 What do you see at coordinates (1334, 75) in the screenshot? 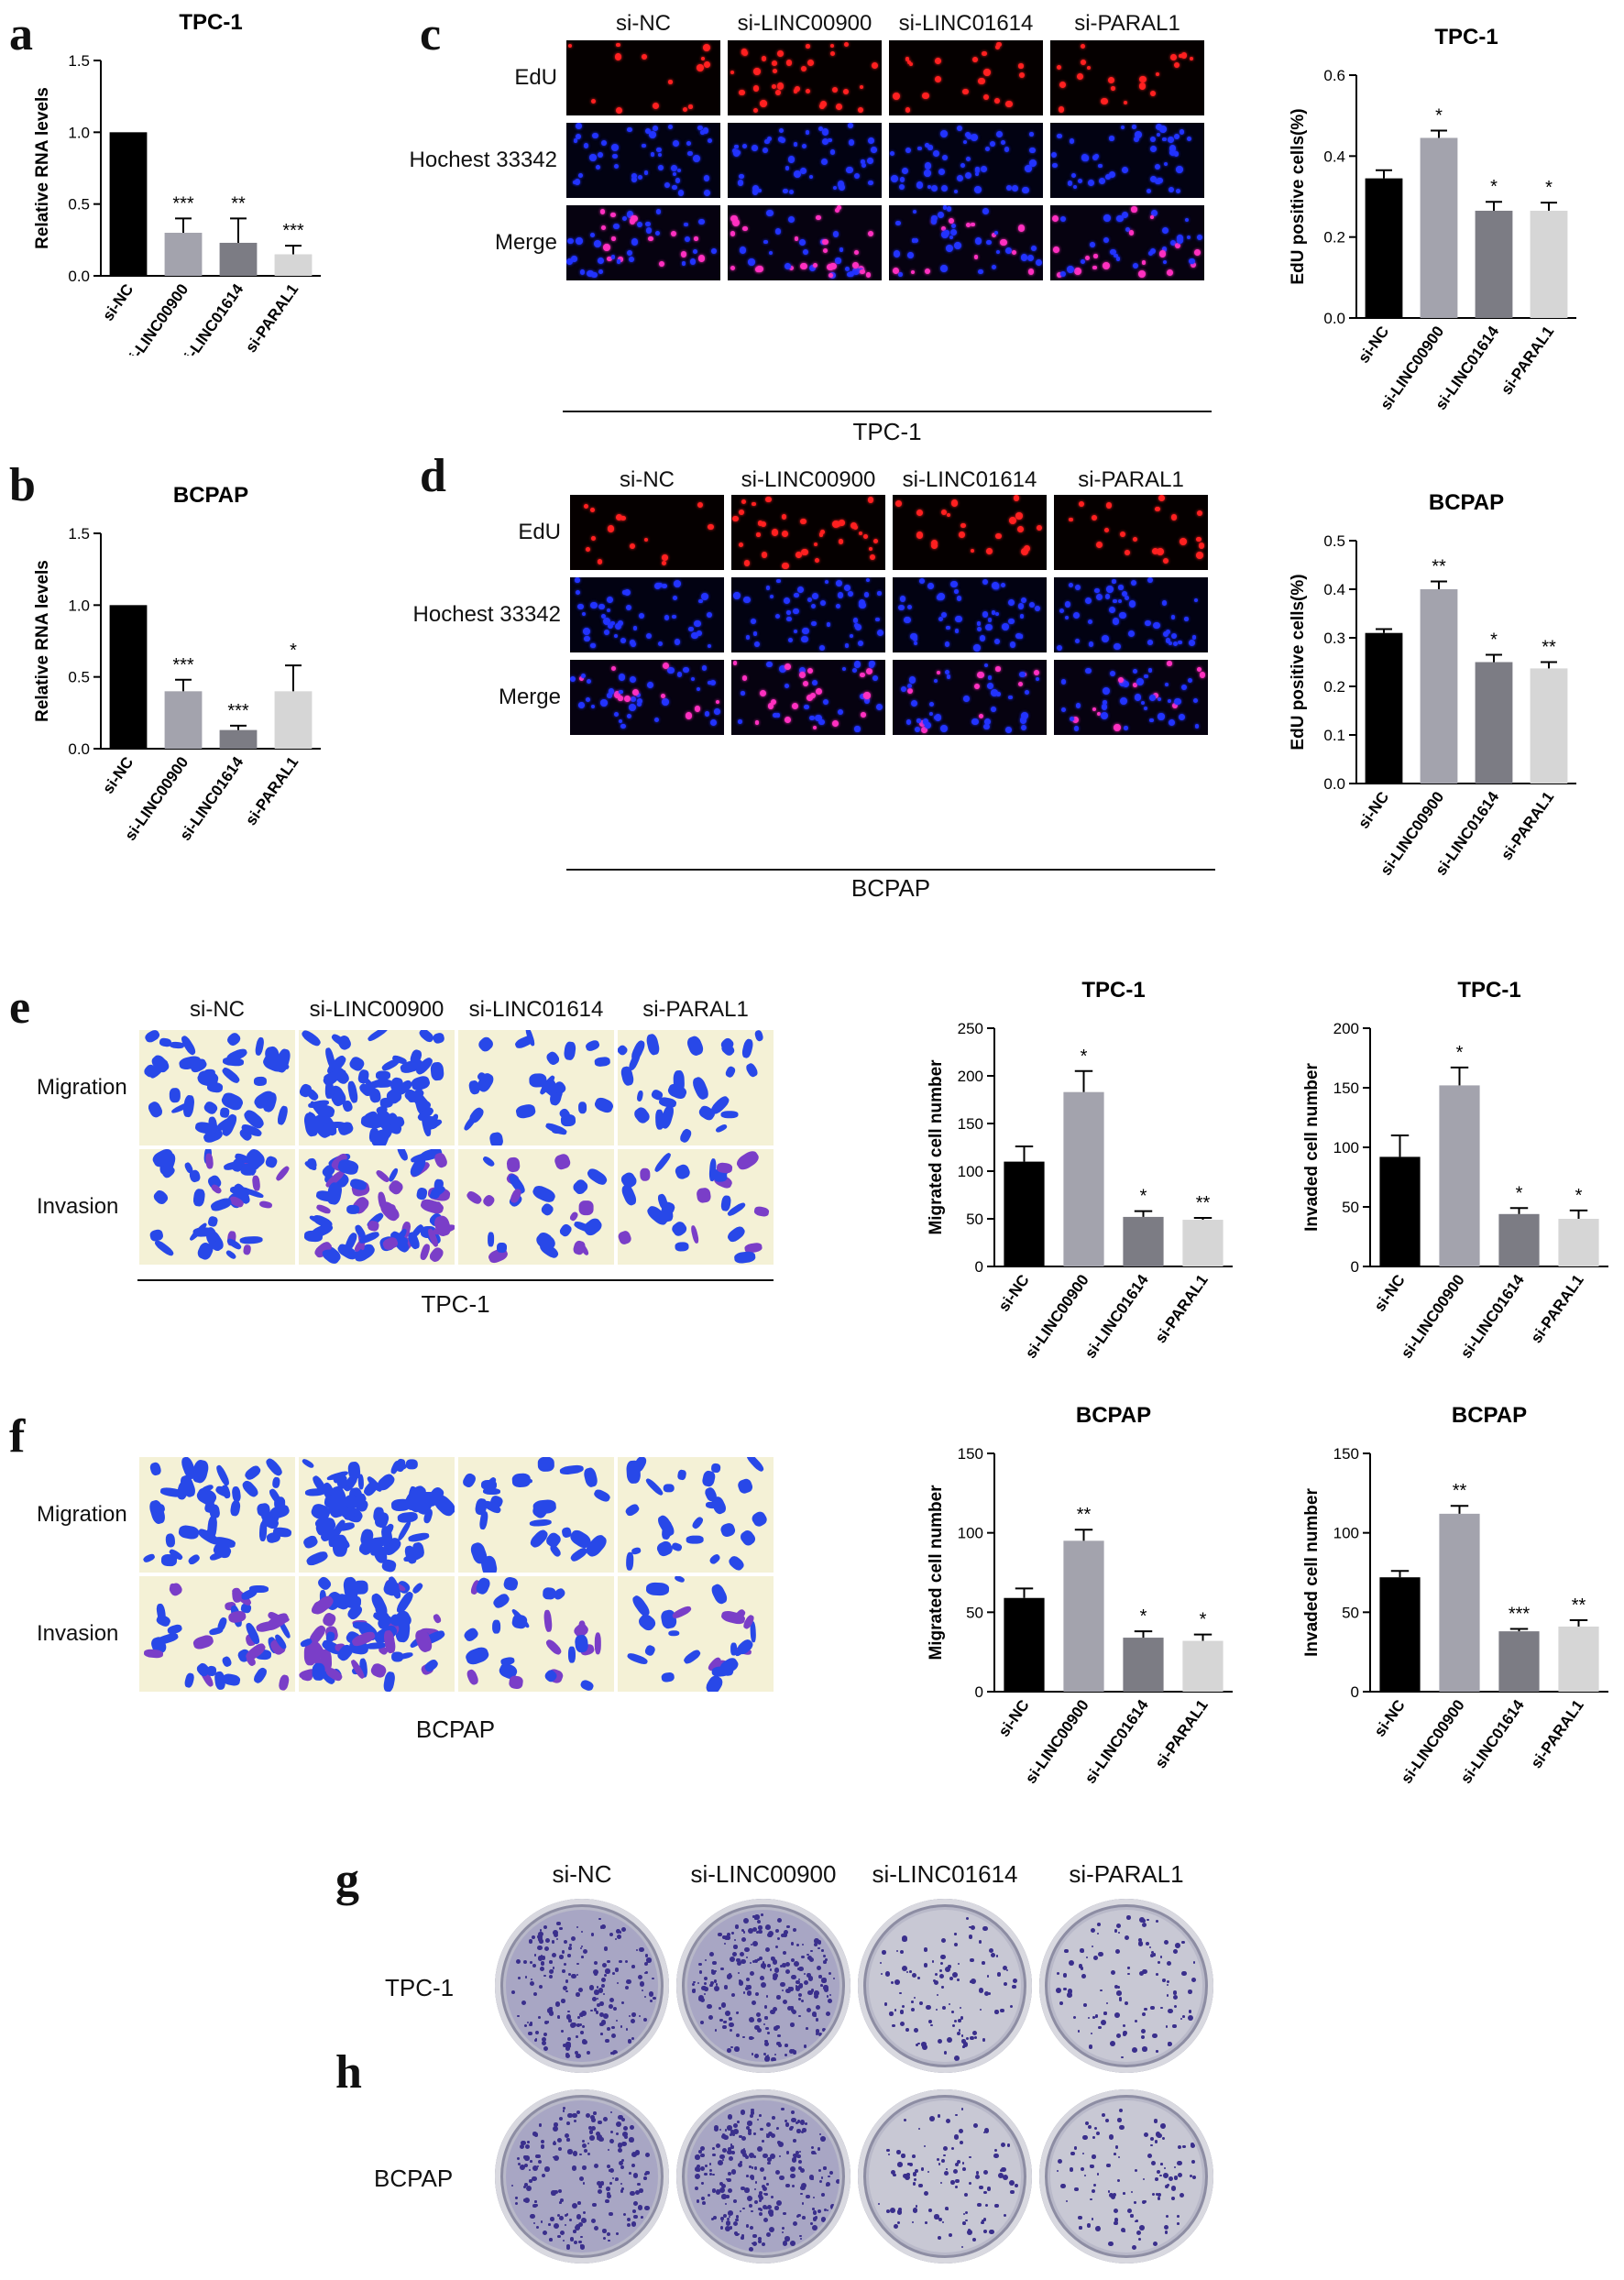
I see `y-tick-label: 0.6` at bounding box center [1334, 75].